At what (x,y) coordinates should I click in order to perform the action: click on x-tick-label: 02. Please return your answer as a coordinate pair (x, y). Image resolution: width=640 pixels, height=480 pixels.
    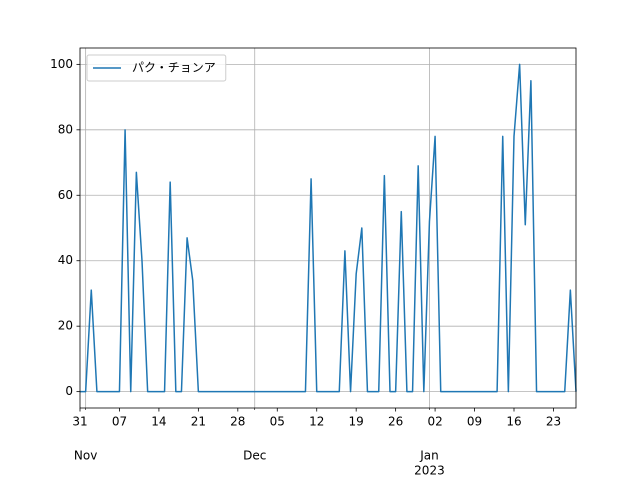
    Looking at the image, I should click on (434, 422).